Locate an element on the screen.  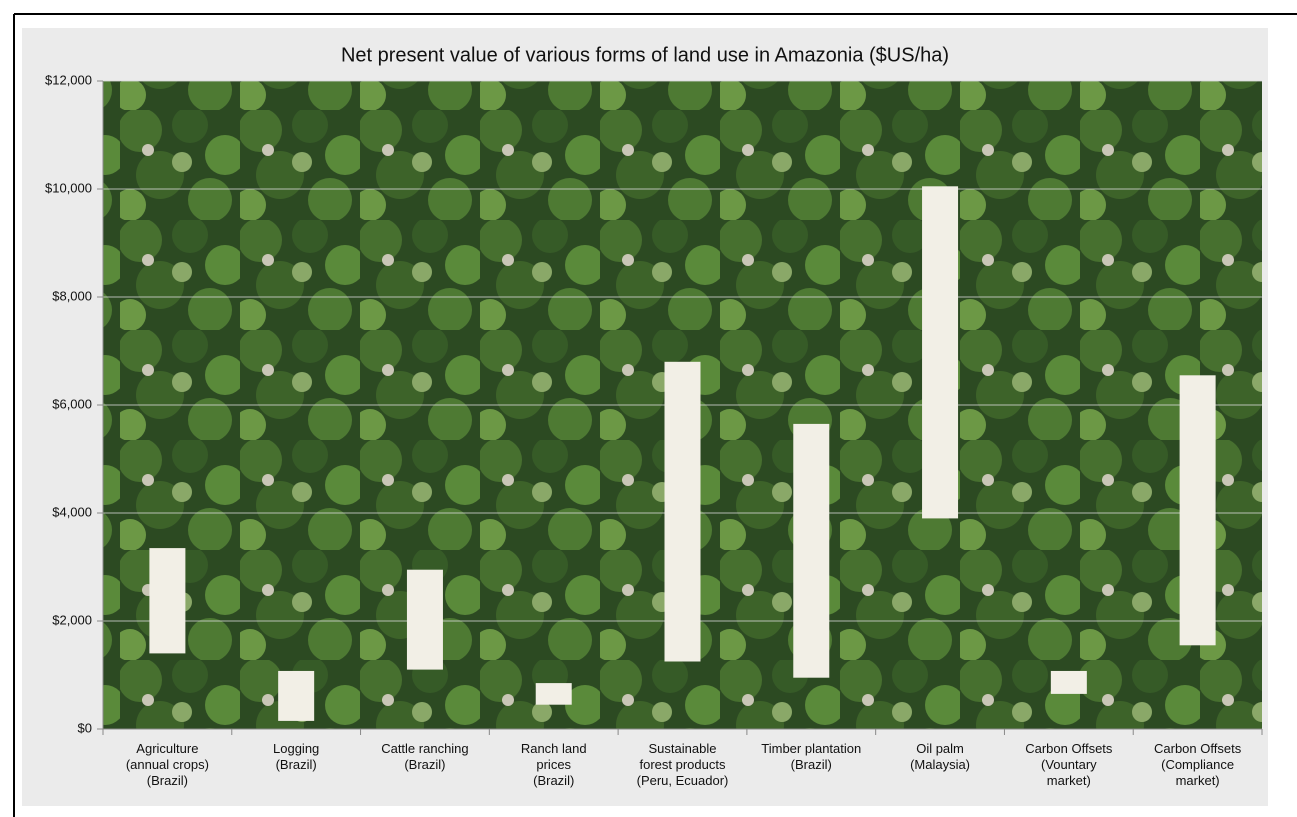
x-tick-label: Logging (Brazil) is located at coordinates (296, 756).